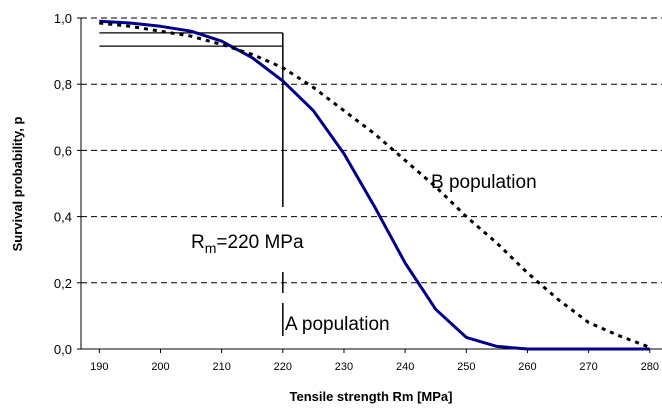 Image resolution: width=662 pixels, height=410 pixels. Describe the element at coordinates (211, 248) in the screenshot. I see `rm-annotation-sub: m` at that location.